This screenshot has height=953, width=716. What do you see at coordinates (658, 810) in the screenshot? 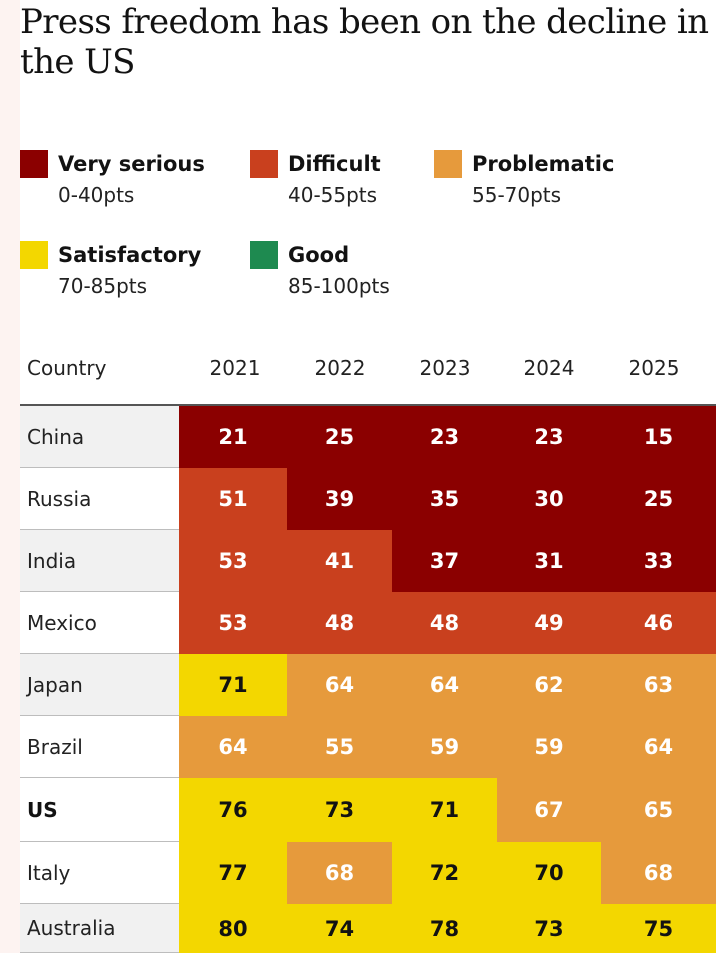
I see `score-cell-us-2025: 65` at bounding box center [658, 810].